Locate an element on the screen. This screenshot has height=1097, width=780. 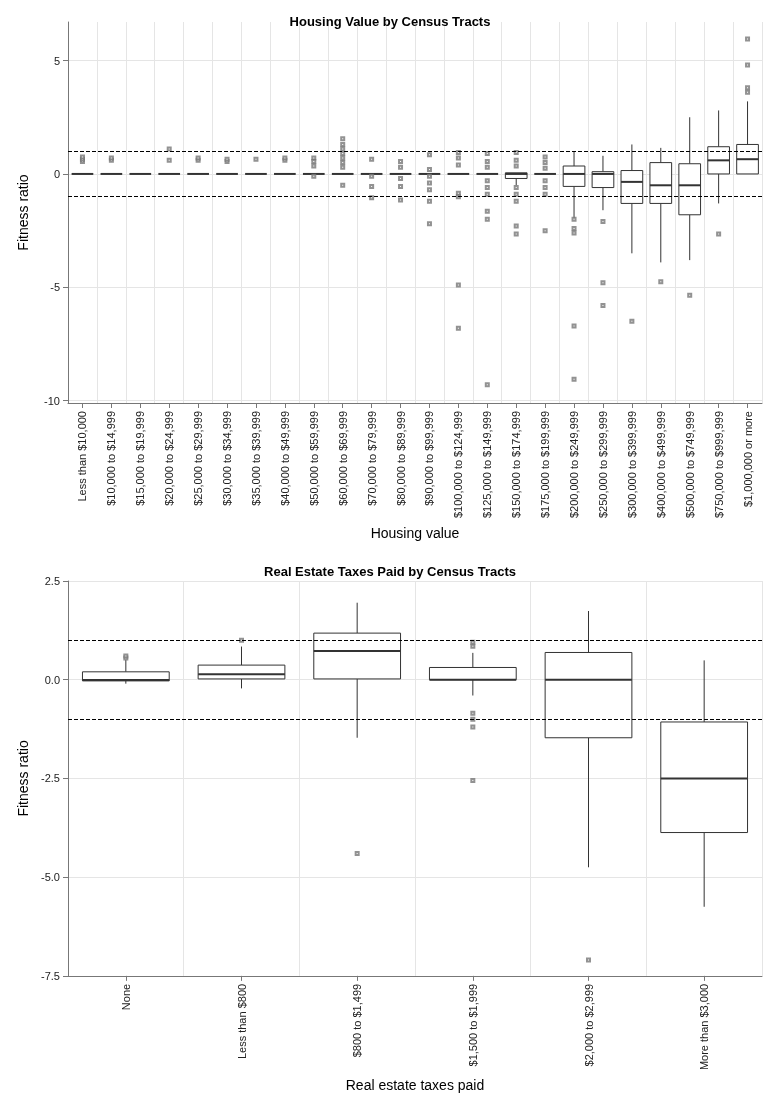
y-tick-label: 0.0 is located at coordinates (52, 679).